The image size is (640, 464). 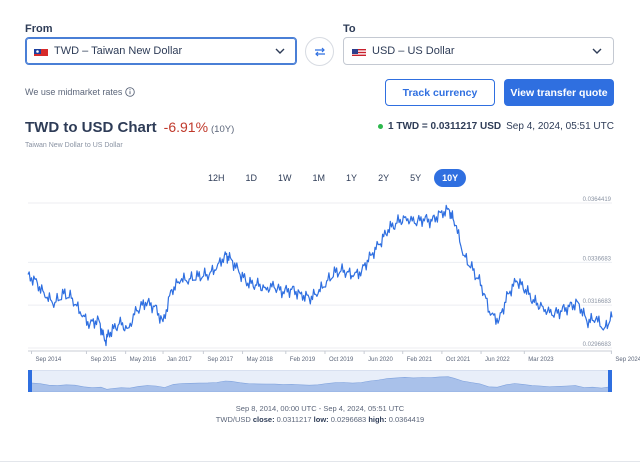 I want to click on x-tick-label: Sep 2017, so click(x=220, y=360).